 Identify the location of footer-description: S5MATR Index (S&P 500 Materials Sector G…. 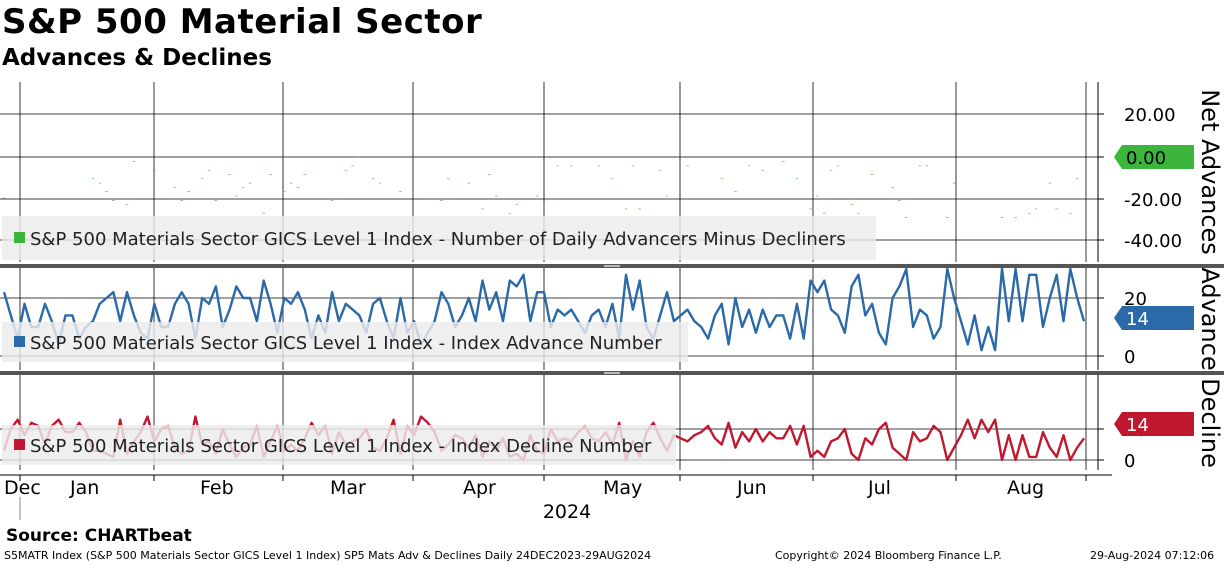
(328, 555).